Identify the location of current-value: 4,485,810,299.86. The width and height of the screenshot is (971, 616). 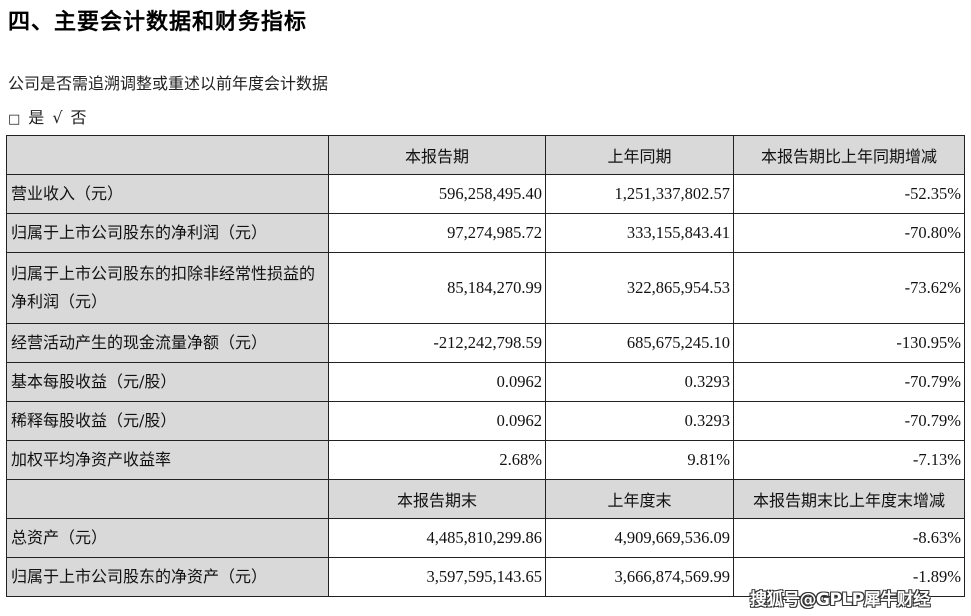
(437, 538).